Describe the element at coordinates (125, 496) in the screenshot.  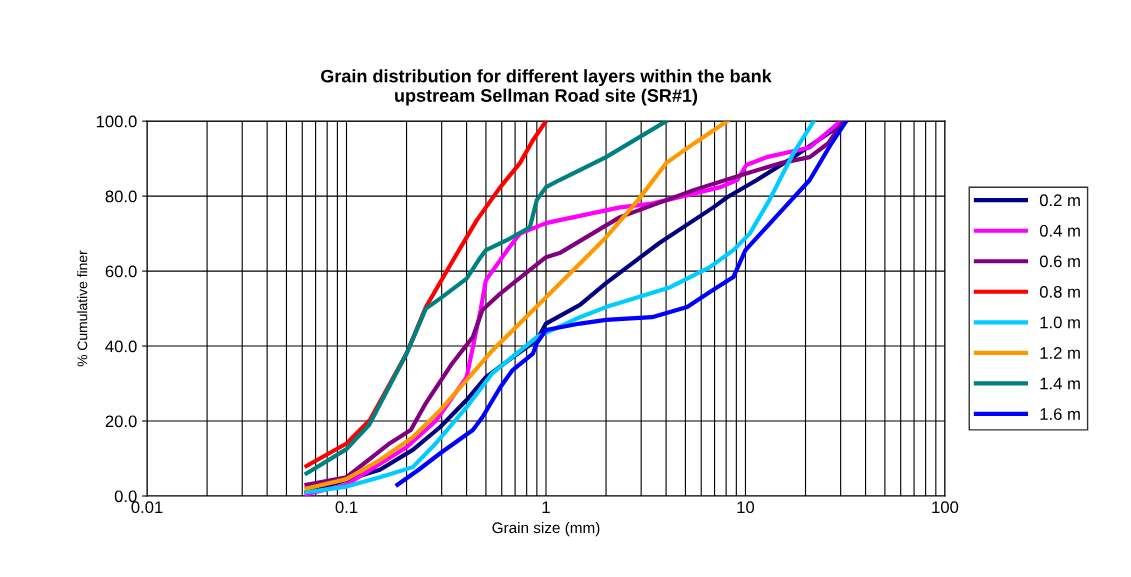
I see `y-tick-label: 0.0` at that location.